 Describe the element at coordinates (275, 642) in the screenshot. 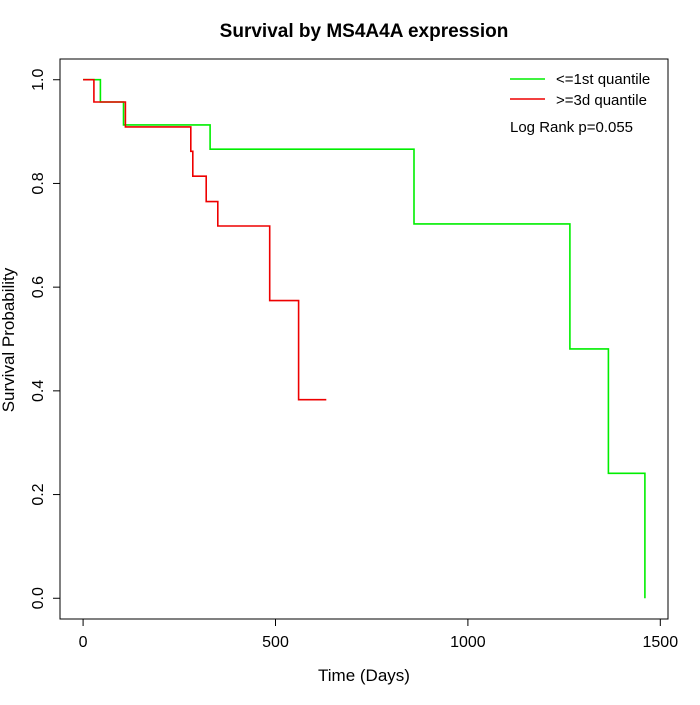

I see `x-tick-label: 500` at that location.